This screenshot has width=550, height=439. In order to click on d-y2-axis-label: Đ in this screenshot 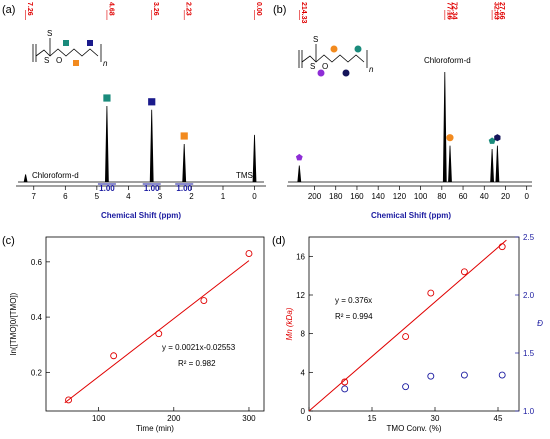, I will do `click(540, 323)`.